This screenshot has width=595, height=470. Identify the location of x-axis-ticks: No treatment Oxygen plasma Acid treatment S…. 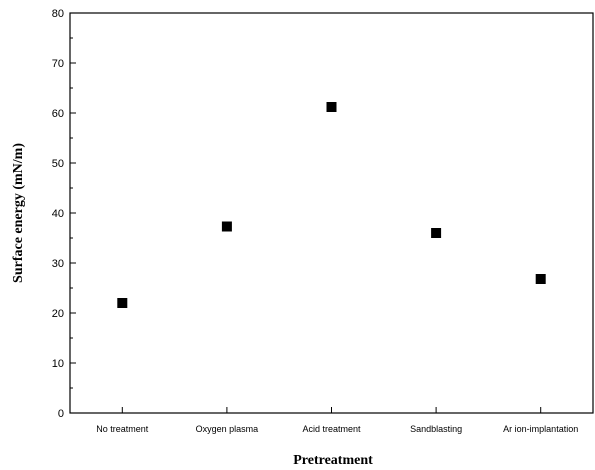
(337, 420).